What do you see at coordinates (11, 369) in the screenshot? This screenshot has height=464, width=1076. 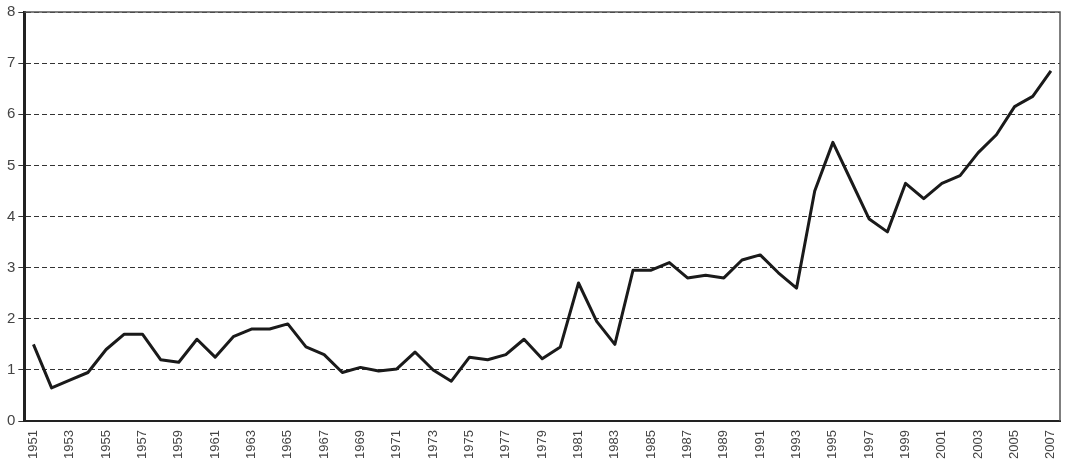 I see `y-tick-label: 1` at bounding box center [11, 369].